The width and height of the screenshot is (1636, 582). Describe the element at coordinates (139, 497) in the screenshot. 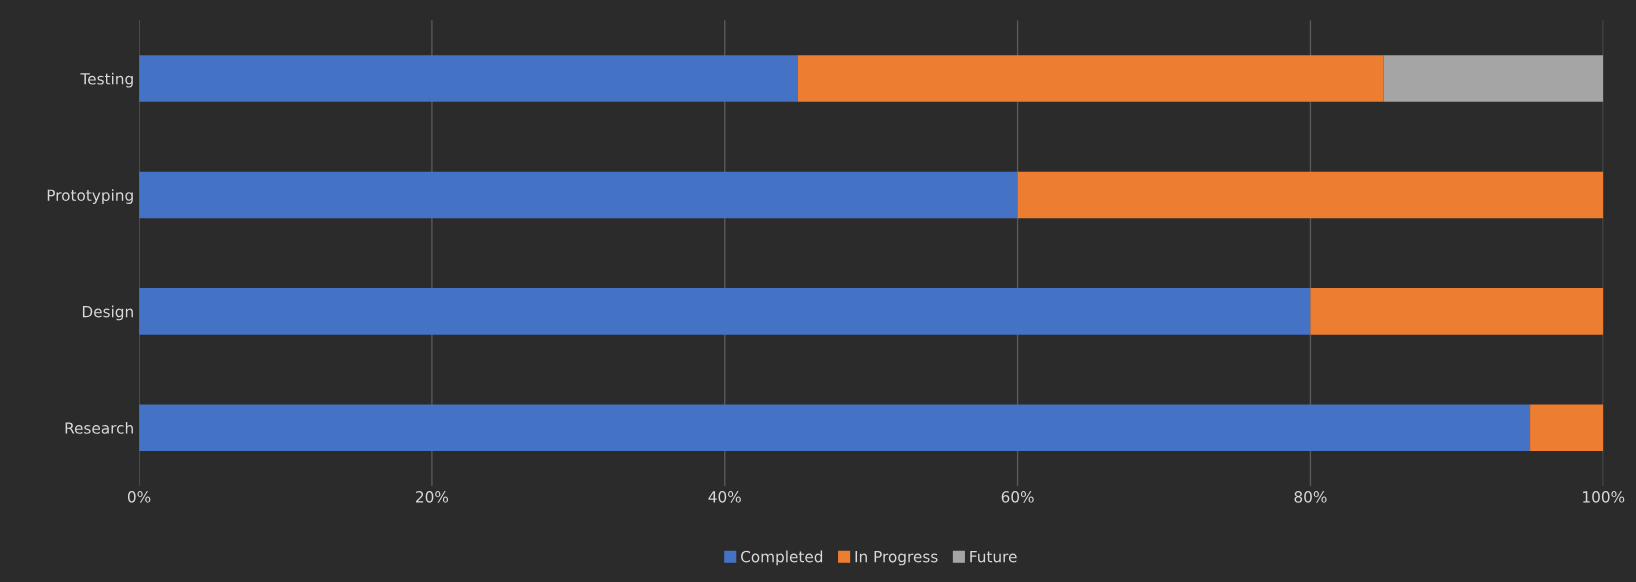

I see `x-tick-label: 0%` at that location.